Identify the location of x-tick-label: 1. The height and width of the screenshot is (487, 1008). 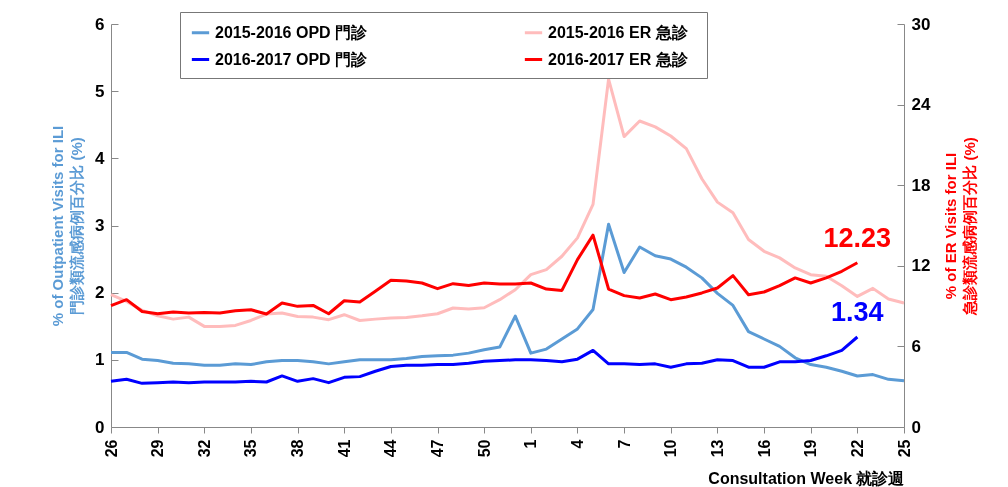
(531, 444).